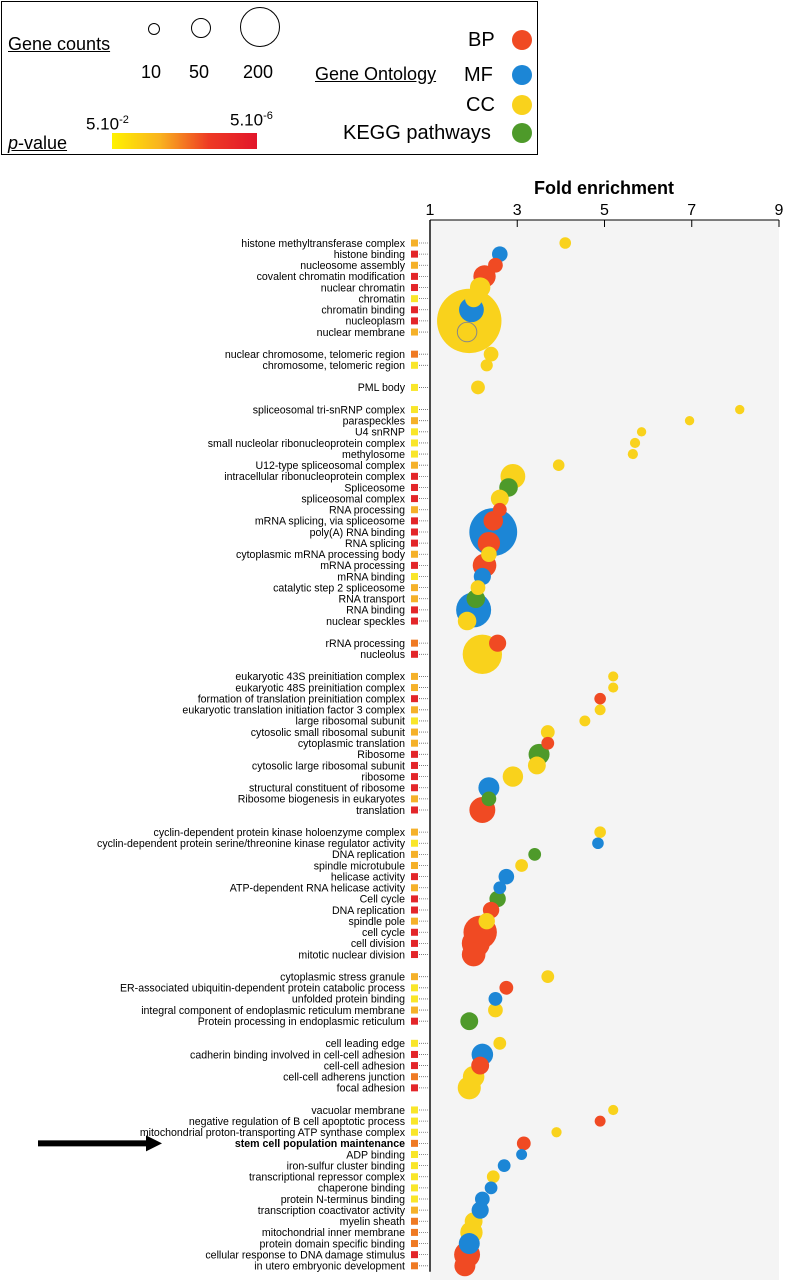  Describe the element at coordinates (199, 72) in the screenshot. I see `gene-count-value-50: 50` at that location.